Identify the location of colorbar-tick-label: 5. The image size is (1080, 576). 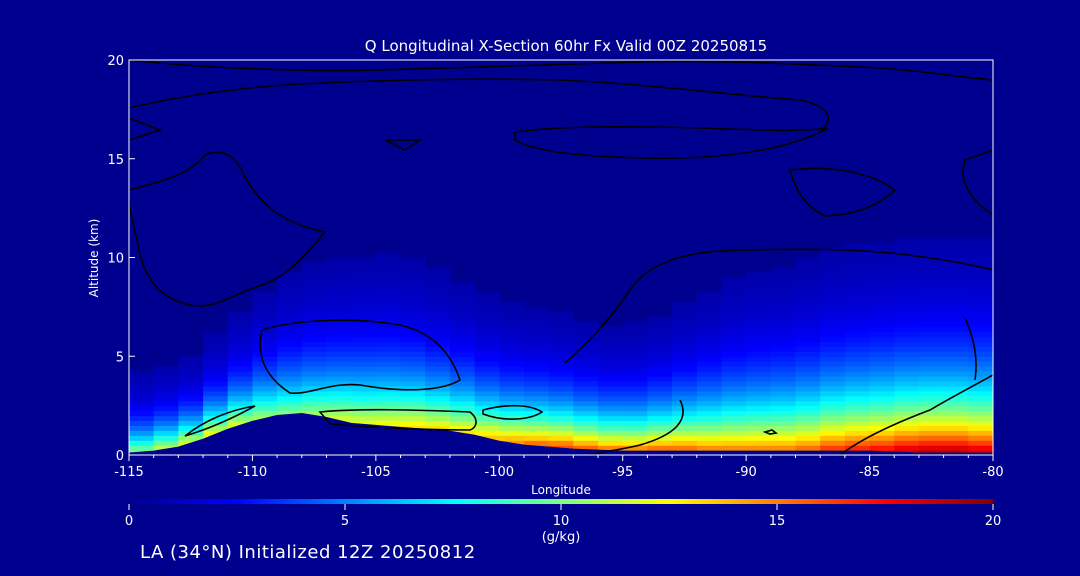
(345, 521).